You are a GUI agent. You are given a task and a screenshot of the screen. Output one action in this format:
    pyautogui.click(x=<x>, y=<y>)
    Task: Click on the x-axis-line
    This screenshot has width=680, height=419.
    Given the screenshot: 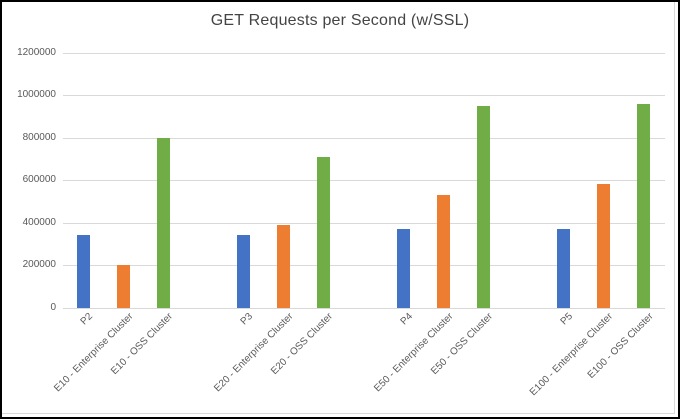 What is the action you would take?
    pyautogui.click(x=364, y=308)
    